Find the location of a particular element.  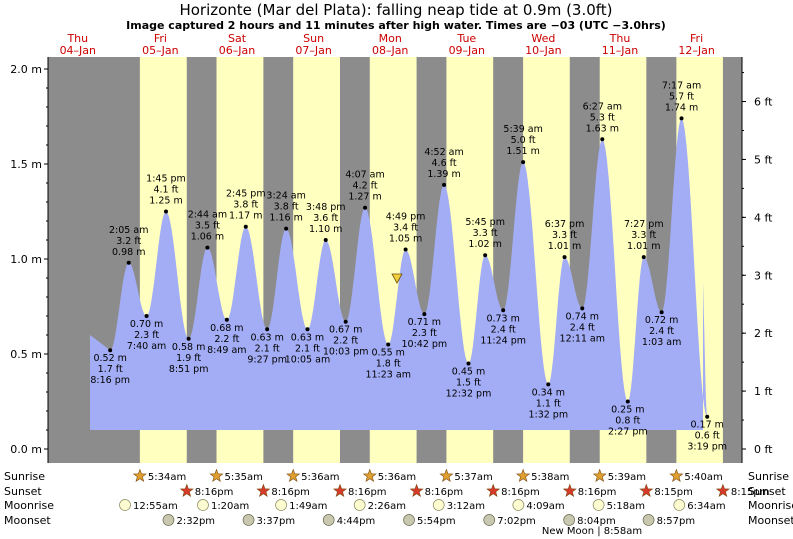

tide-label: 2.4 ft is located at coordinates (661, 331).